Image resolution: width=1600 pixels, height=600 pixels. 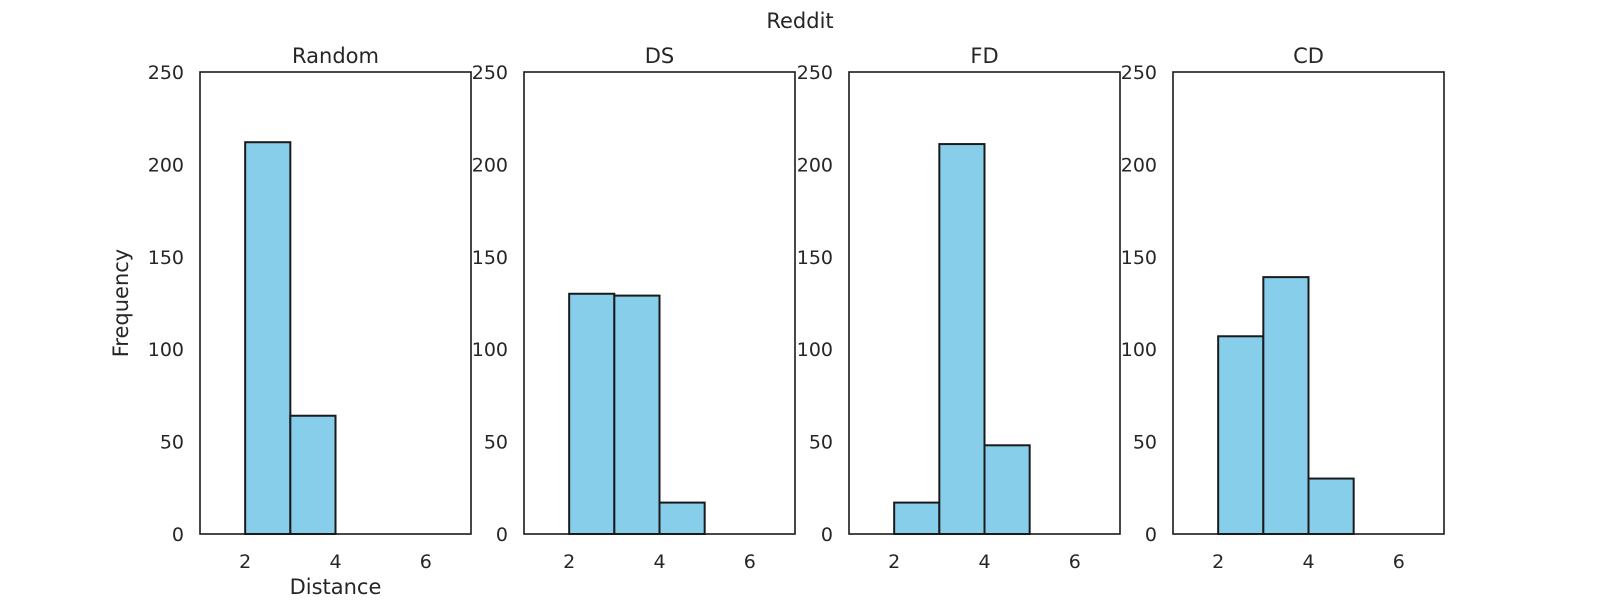 I want to click on subplot-title: CD, so click(x=1308, y=56).